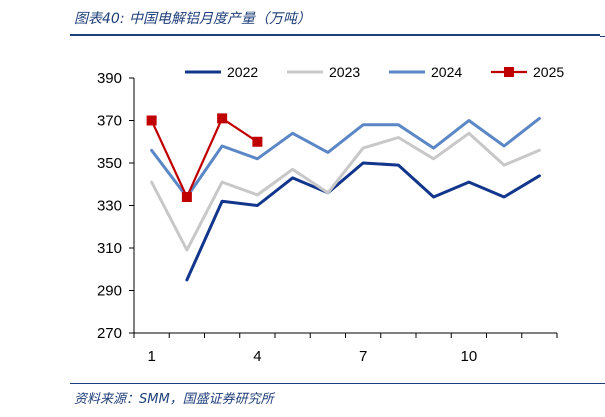 This screenshot has width=605, height=417. I want to click on bottom-rule, so click(335, 383).